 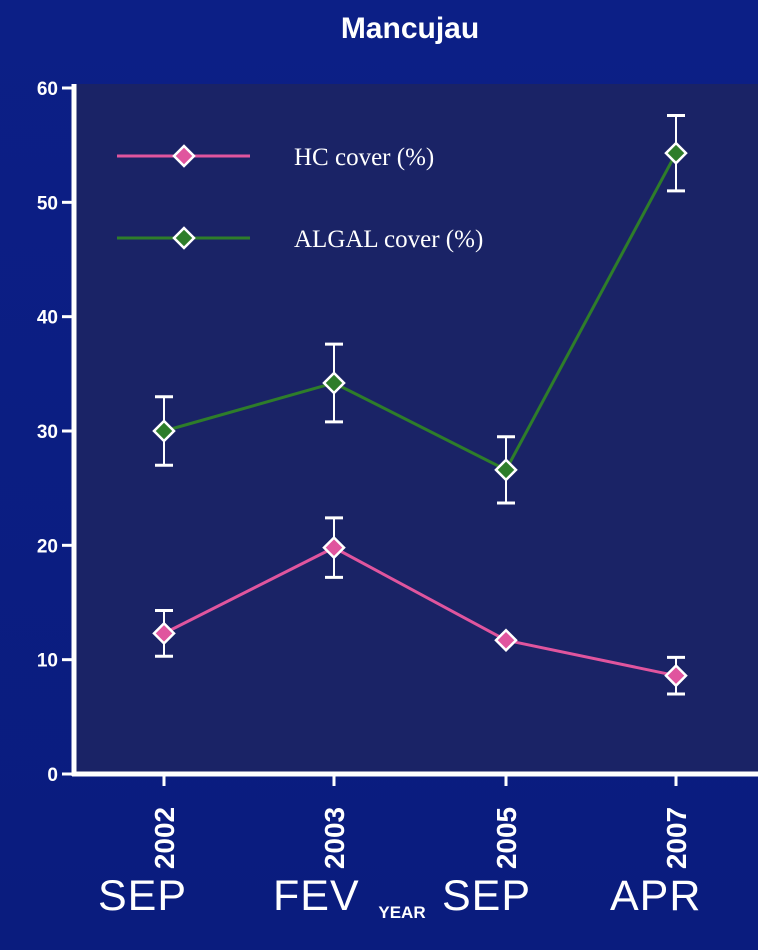 What do you see at coordinates (364, 157) in the screenshot?
I see `legend-label-0: HC cover (%)` at bounding box center [364, 157].